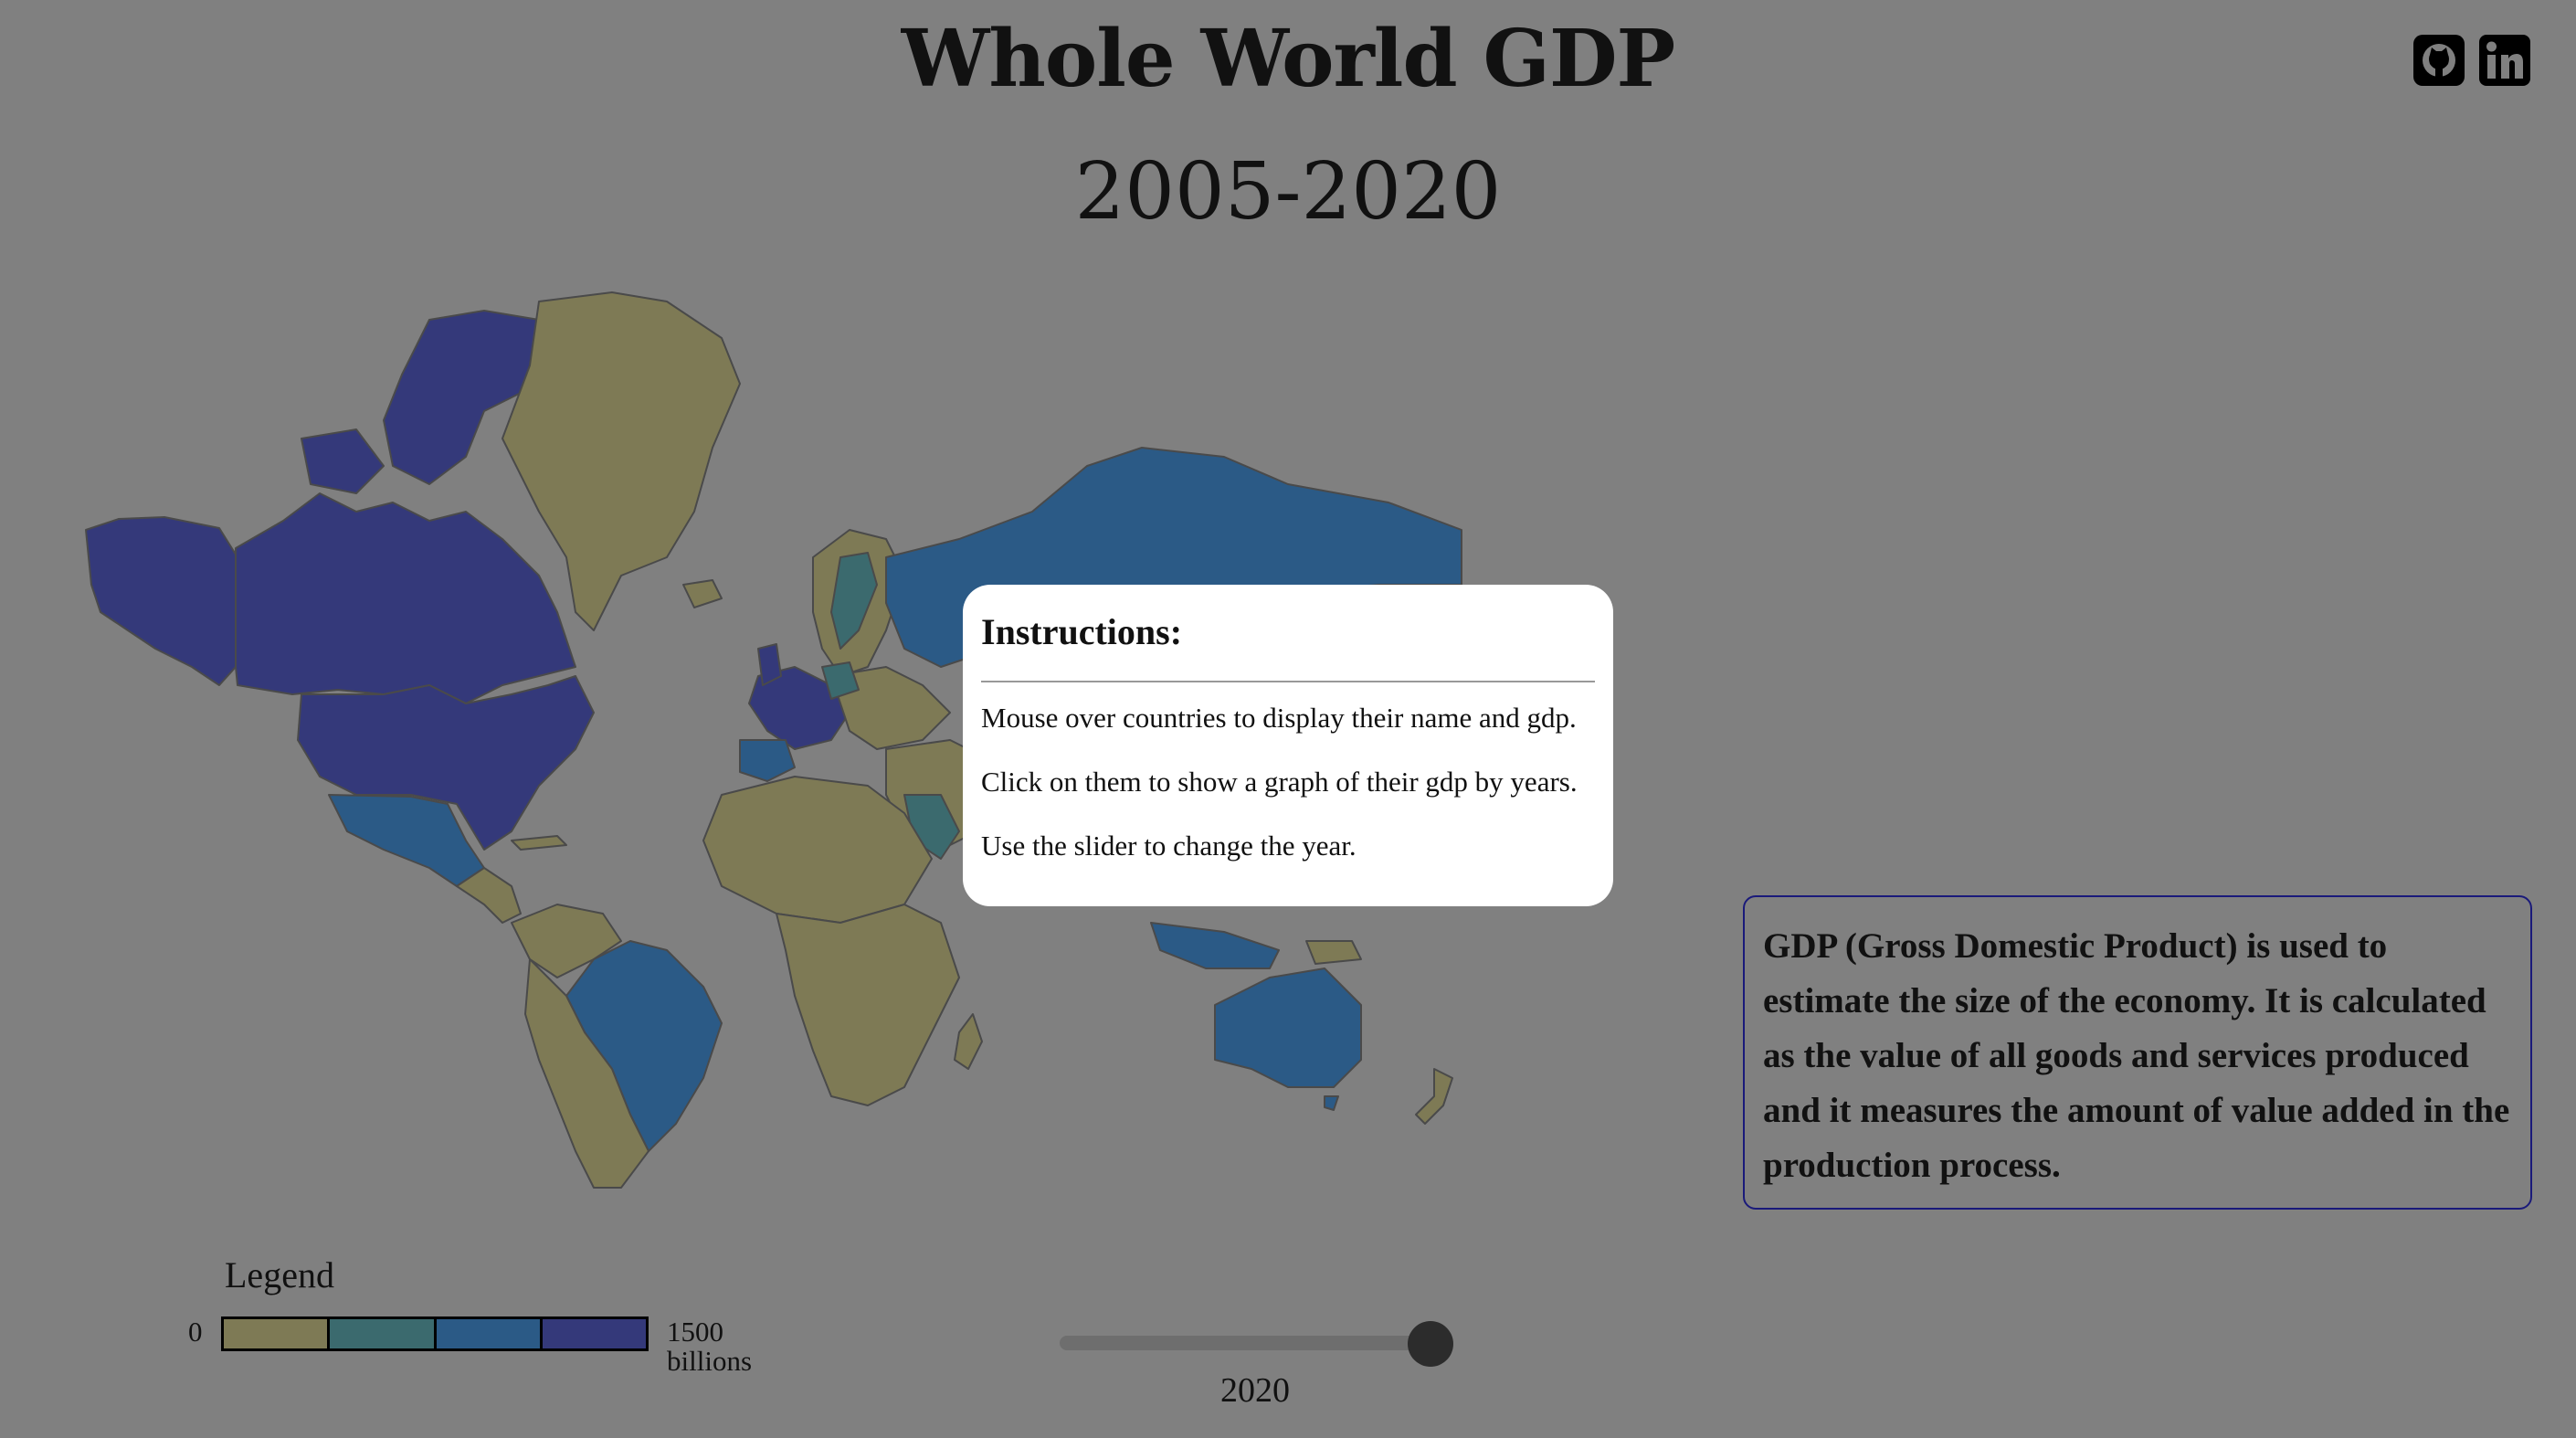  Describe the element at coordinates (1288, 59) in the screenshot. I see `page-title: Whole World GDP` at that location.